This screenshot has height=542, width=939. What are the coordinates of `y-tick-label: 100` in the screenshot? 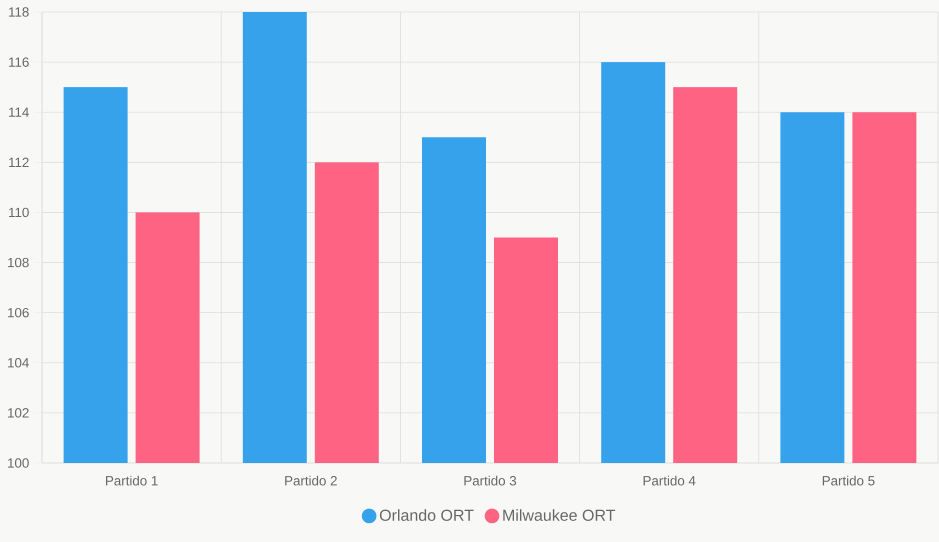 It's located at (18, 463).